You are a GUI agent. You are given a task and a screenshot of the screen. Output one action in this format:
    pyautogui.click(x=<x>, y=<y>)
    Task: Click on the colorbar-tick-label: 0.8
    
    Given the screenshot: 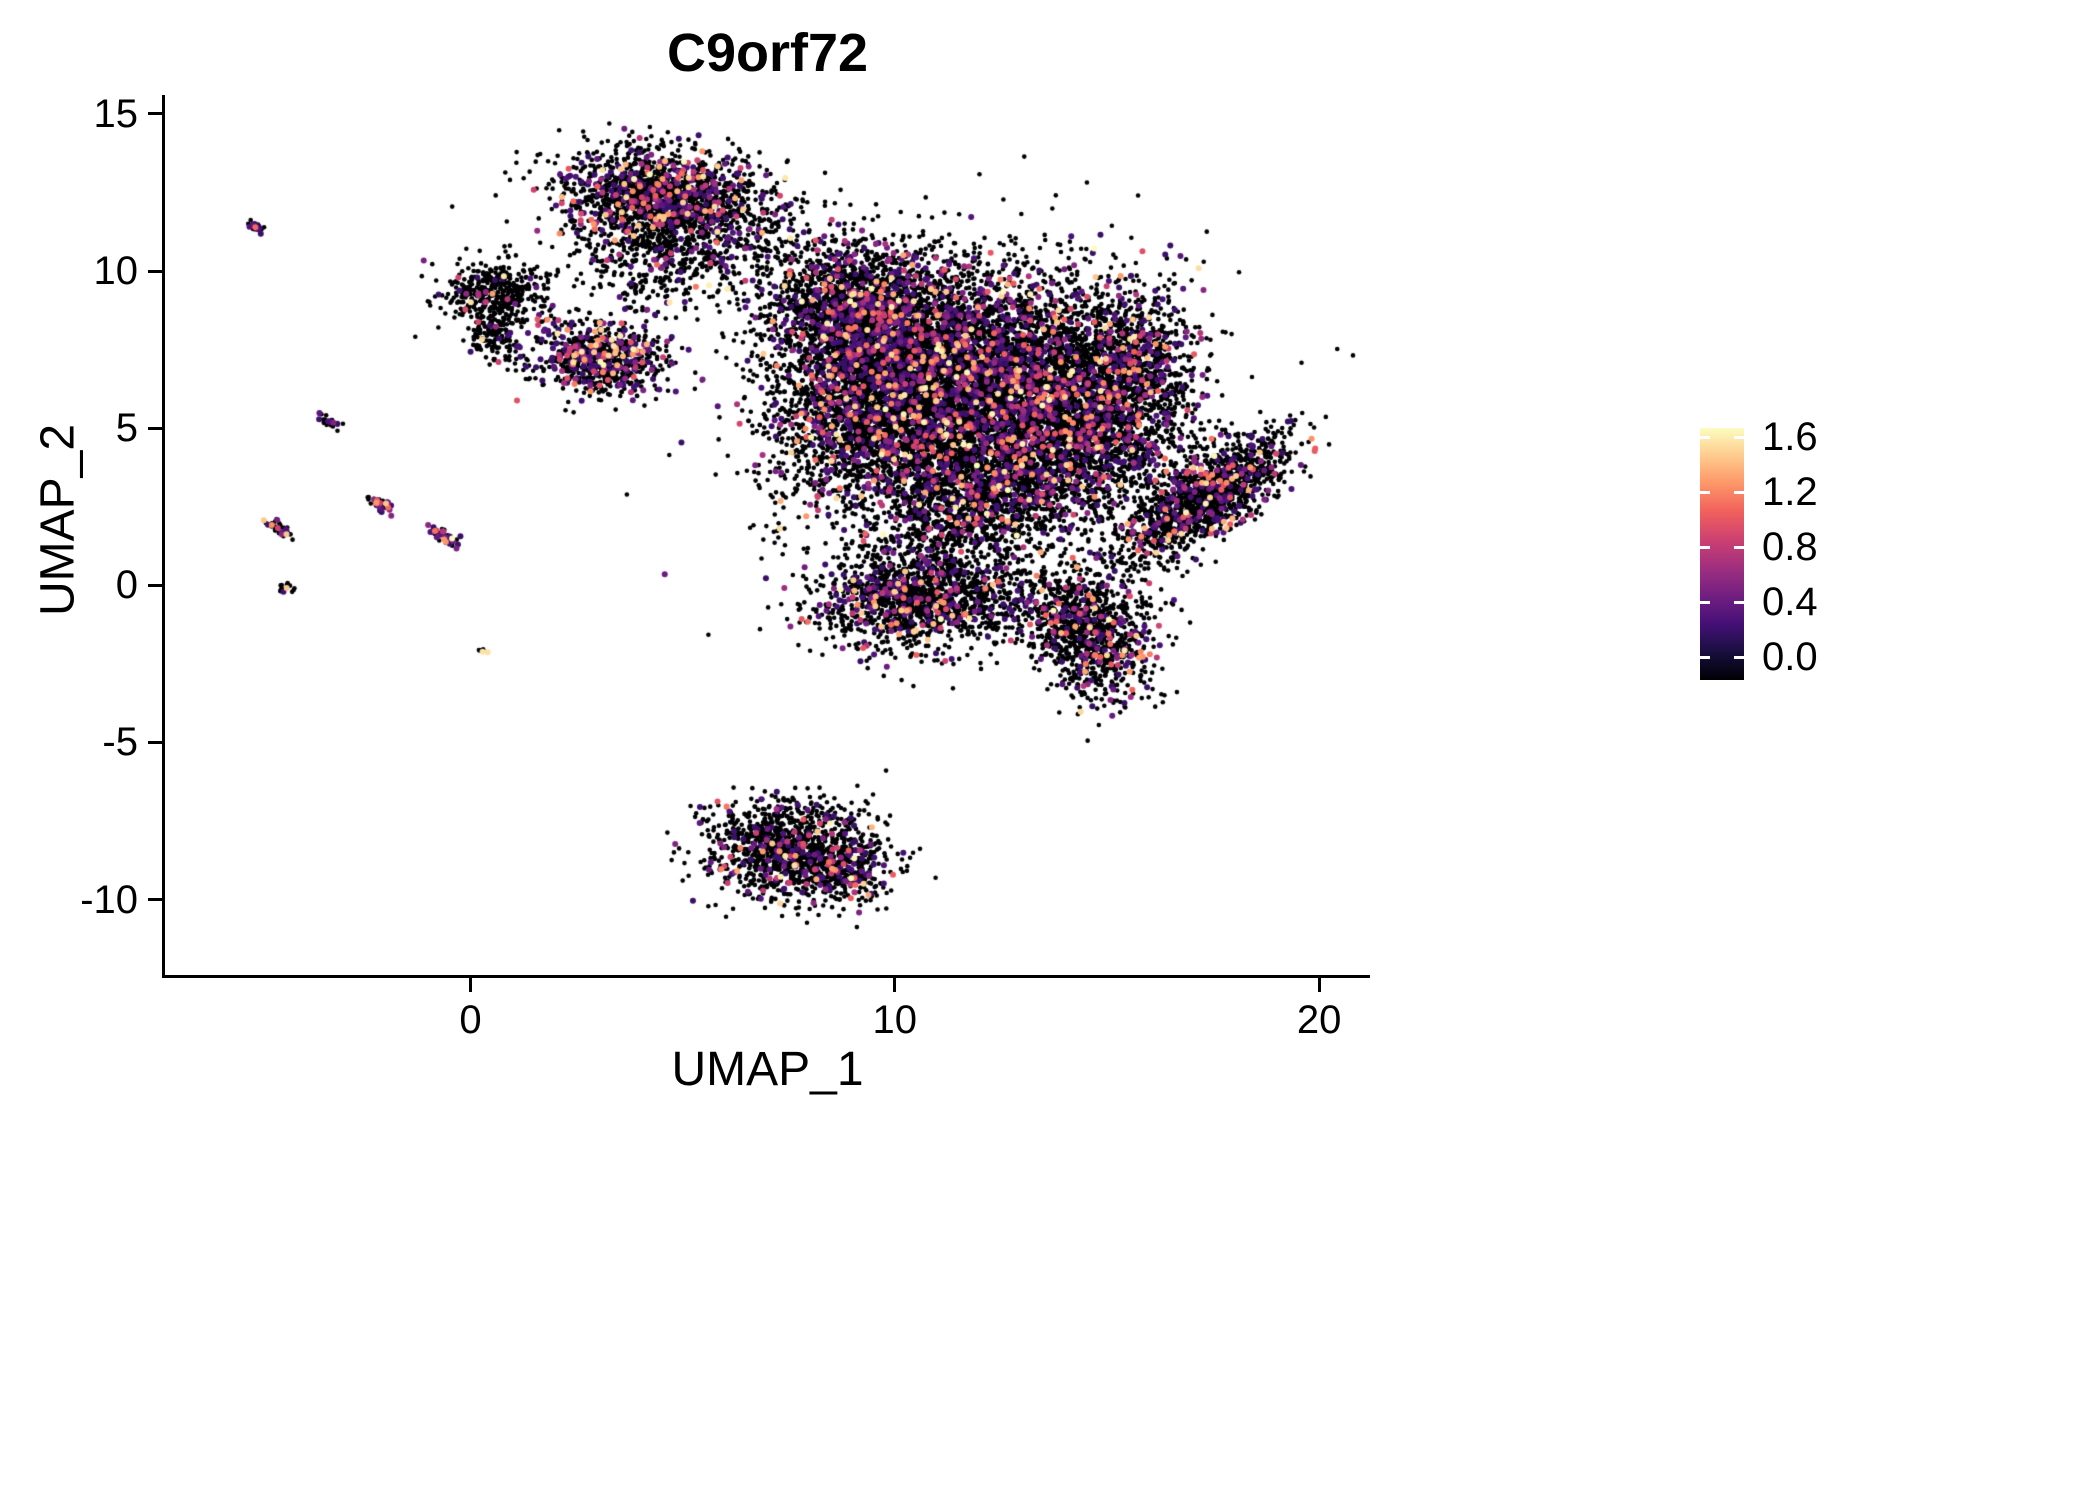 What is the action you would take?
    pyautogui.click(x=1790, y=547)
    